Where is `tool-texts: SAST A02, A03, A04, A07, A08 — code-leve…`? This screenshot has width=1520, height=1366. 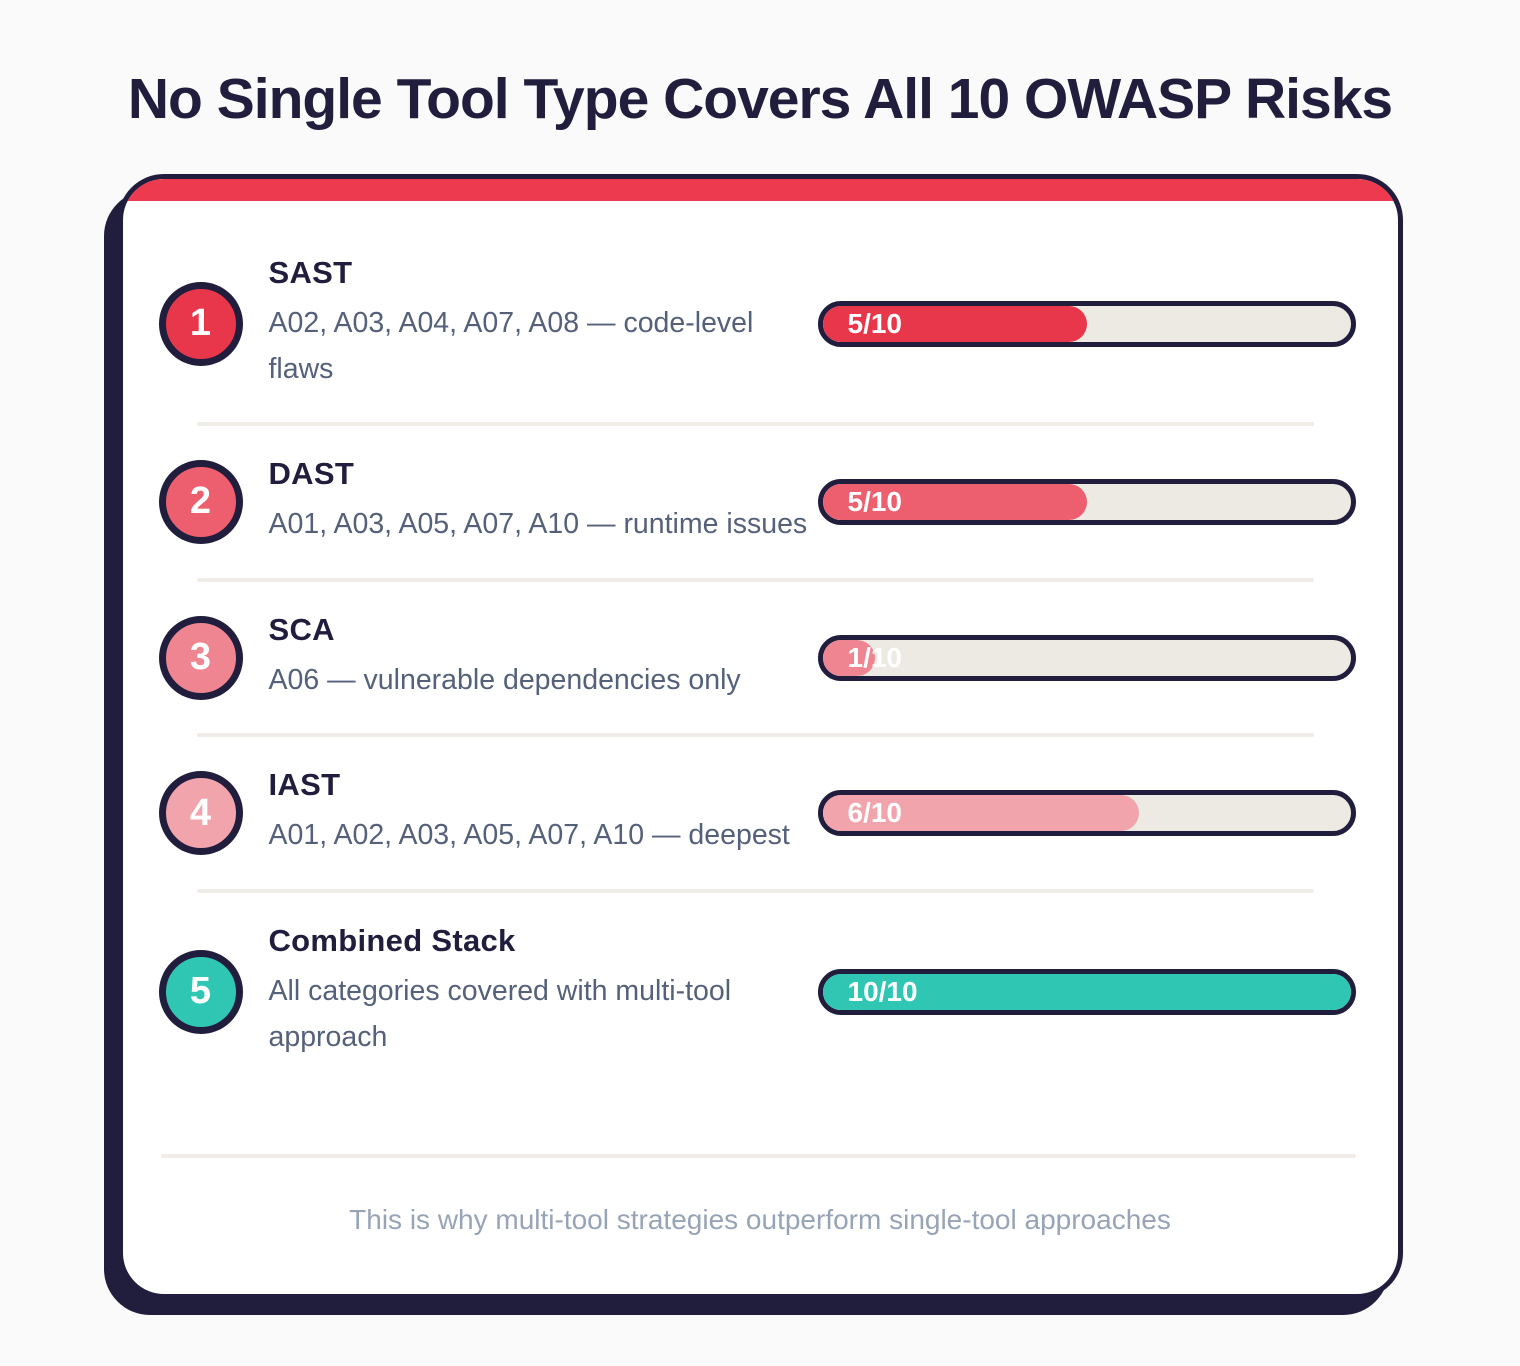
tool-texts: SAST A02, A03, A04, A07, A08 — code-leve… is located at coordinates (543, 323).